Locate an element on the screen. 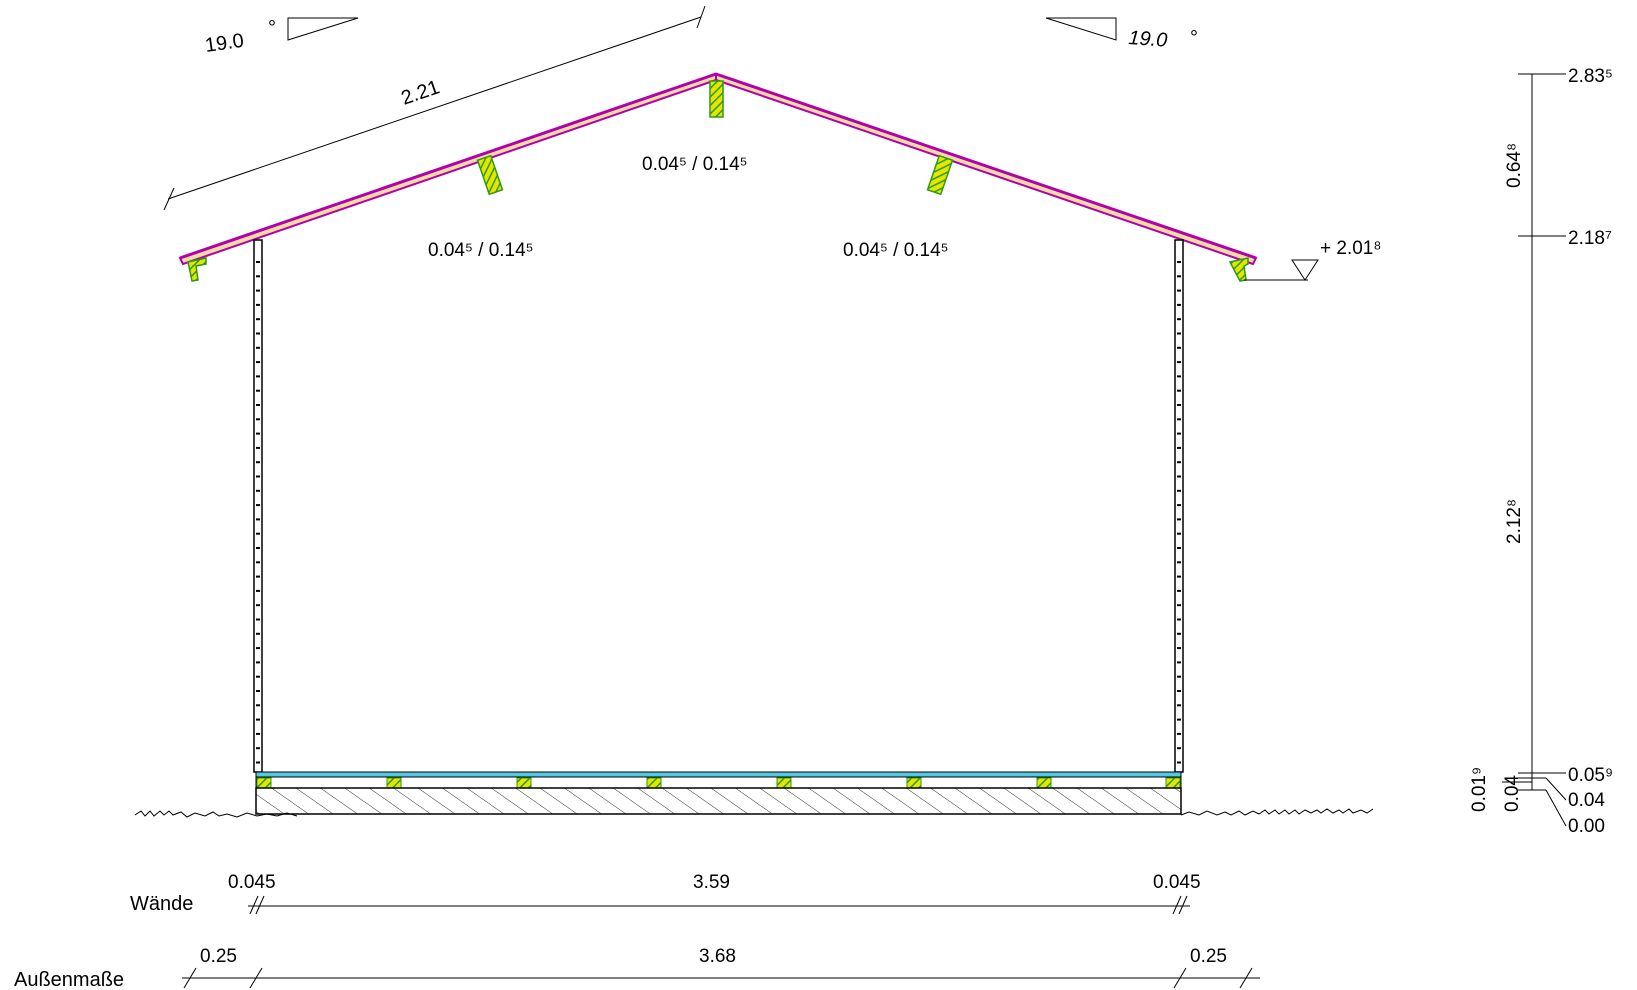 This screenshot has width=1637, height=990. floor-slab is located at coordinates (718, 801).